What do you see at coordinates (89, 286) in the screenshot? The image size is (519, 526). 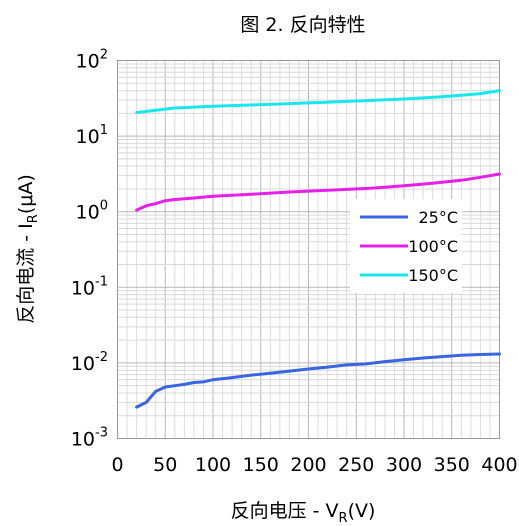 I see `y-tick-label: 10⁻¹` at bounding box center [89, 286].